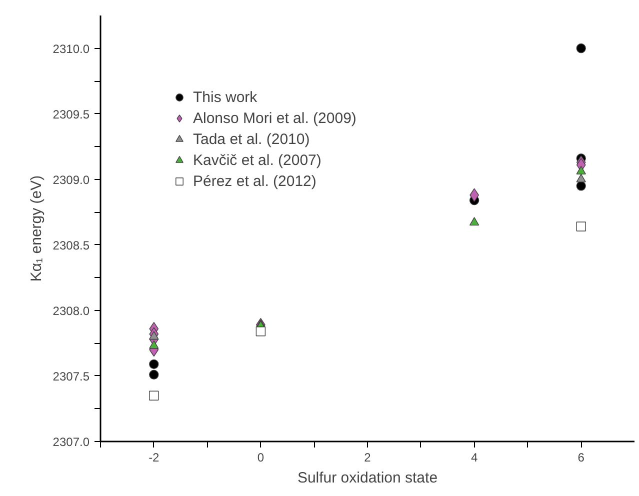 The width and height of the screenshot is (639, 496). Describe the element at coordinates (257, 160) in the screenshot. I see `legend-label: Kavčič et al. (2007)` at that location.